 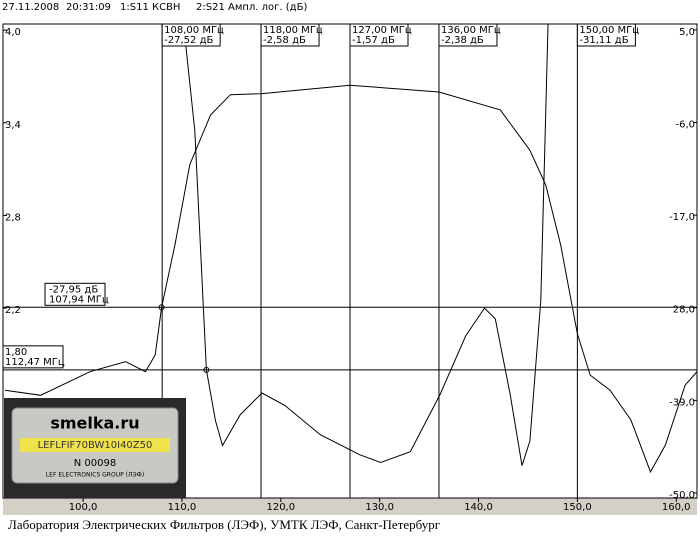 What do you see at coordinates (682, 495) in the screenshot?
I see `y2-tick-label: -50,0` at bounding box center [682, 495].